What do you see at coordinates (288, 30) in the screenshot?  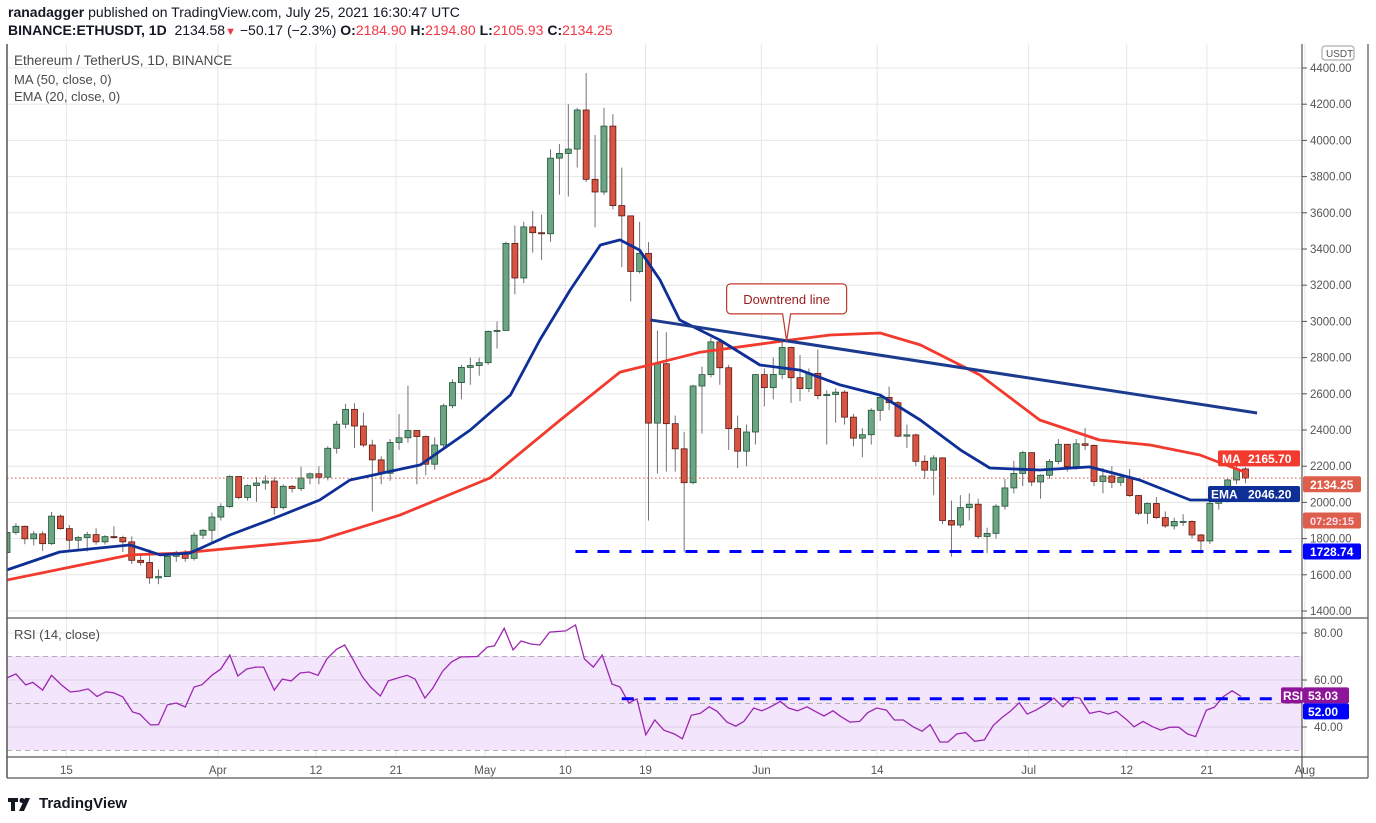 I see `price-change: −50.17 (−2.3%)` at bounding box center [288, 30].